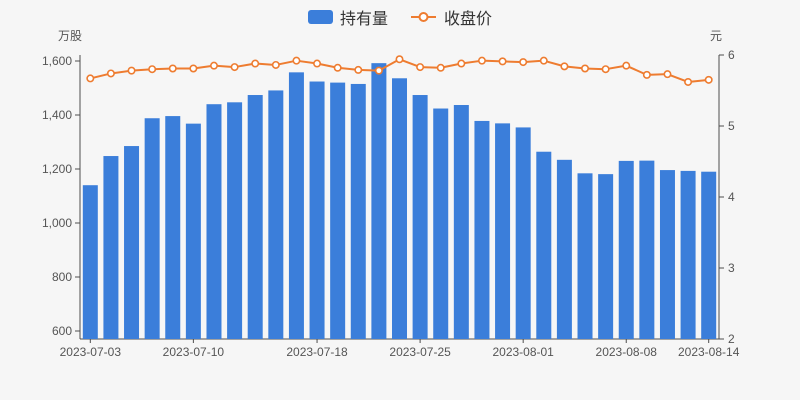 The width and height of the screenshot is (800, 400). What do you see at coordinates (57, 115) in the screenshot?
I see `y-axis-label-left: 1,400` at bounding box center [57, 115].